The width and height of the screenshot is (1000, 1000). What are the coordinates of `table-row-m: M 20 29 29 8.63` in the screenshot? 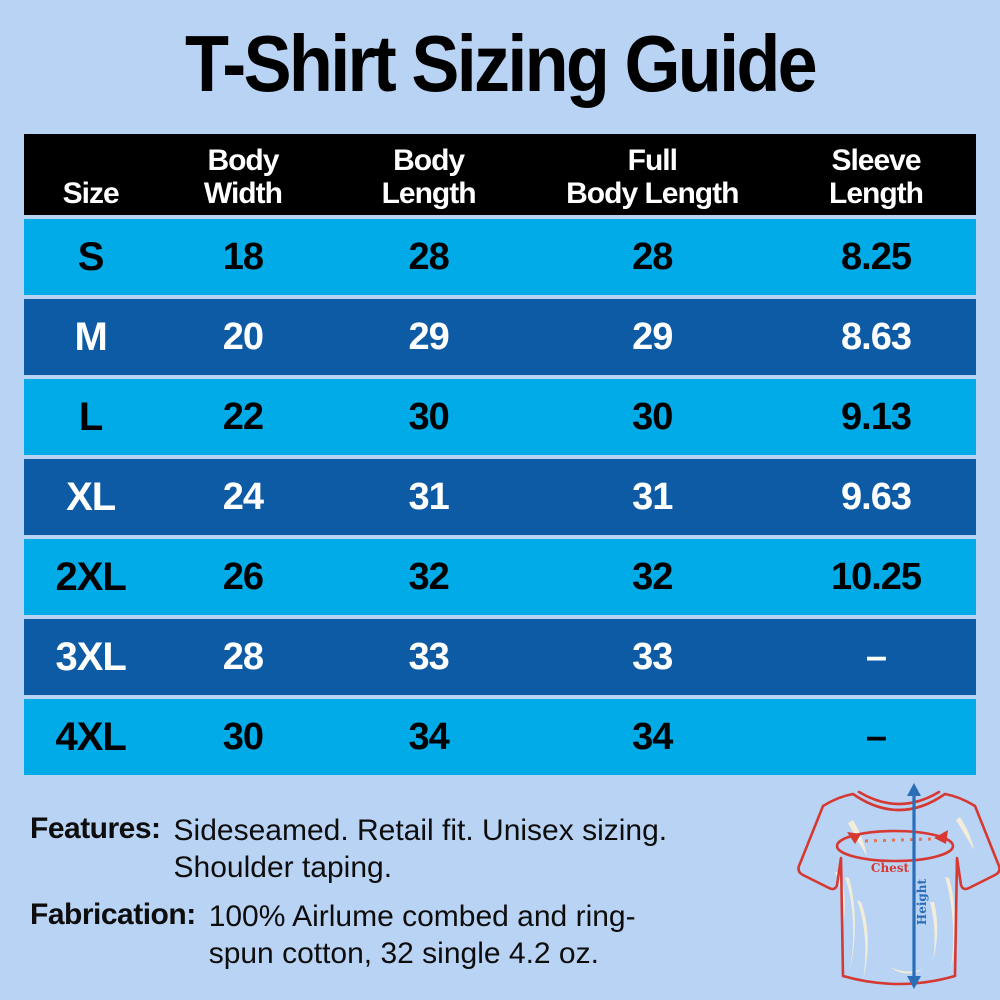 It's located at (500, 337).